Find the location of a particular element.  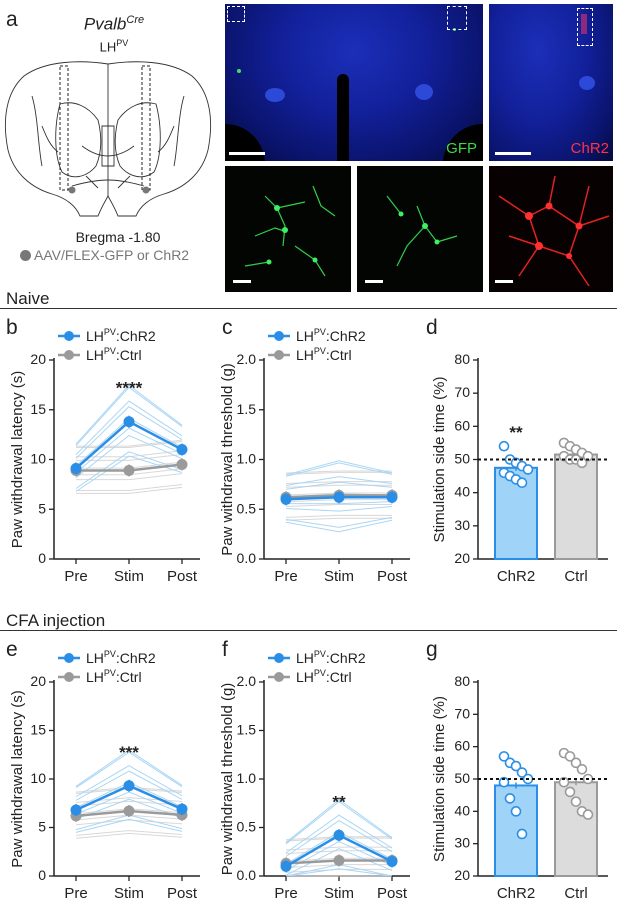

x-tick-label: Ctrl is located at coordinates (575, 893).